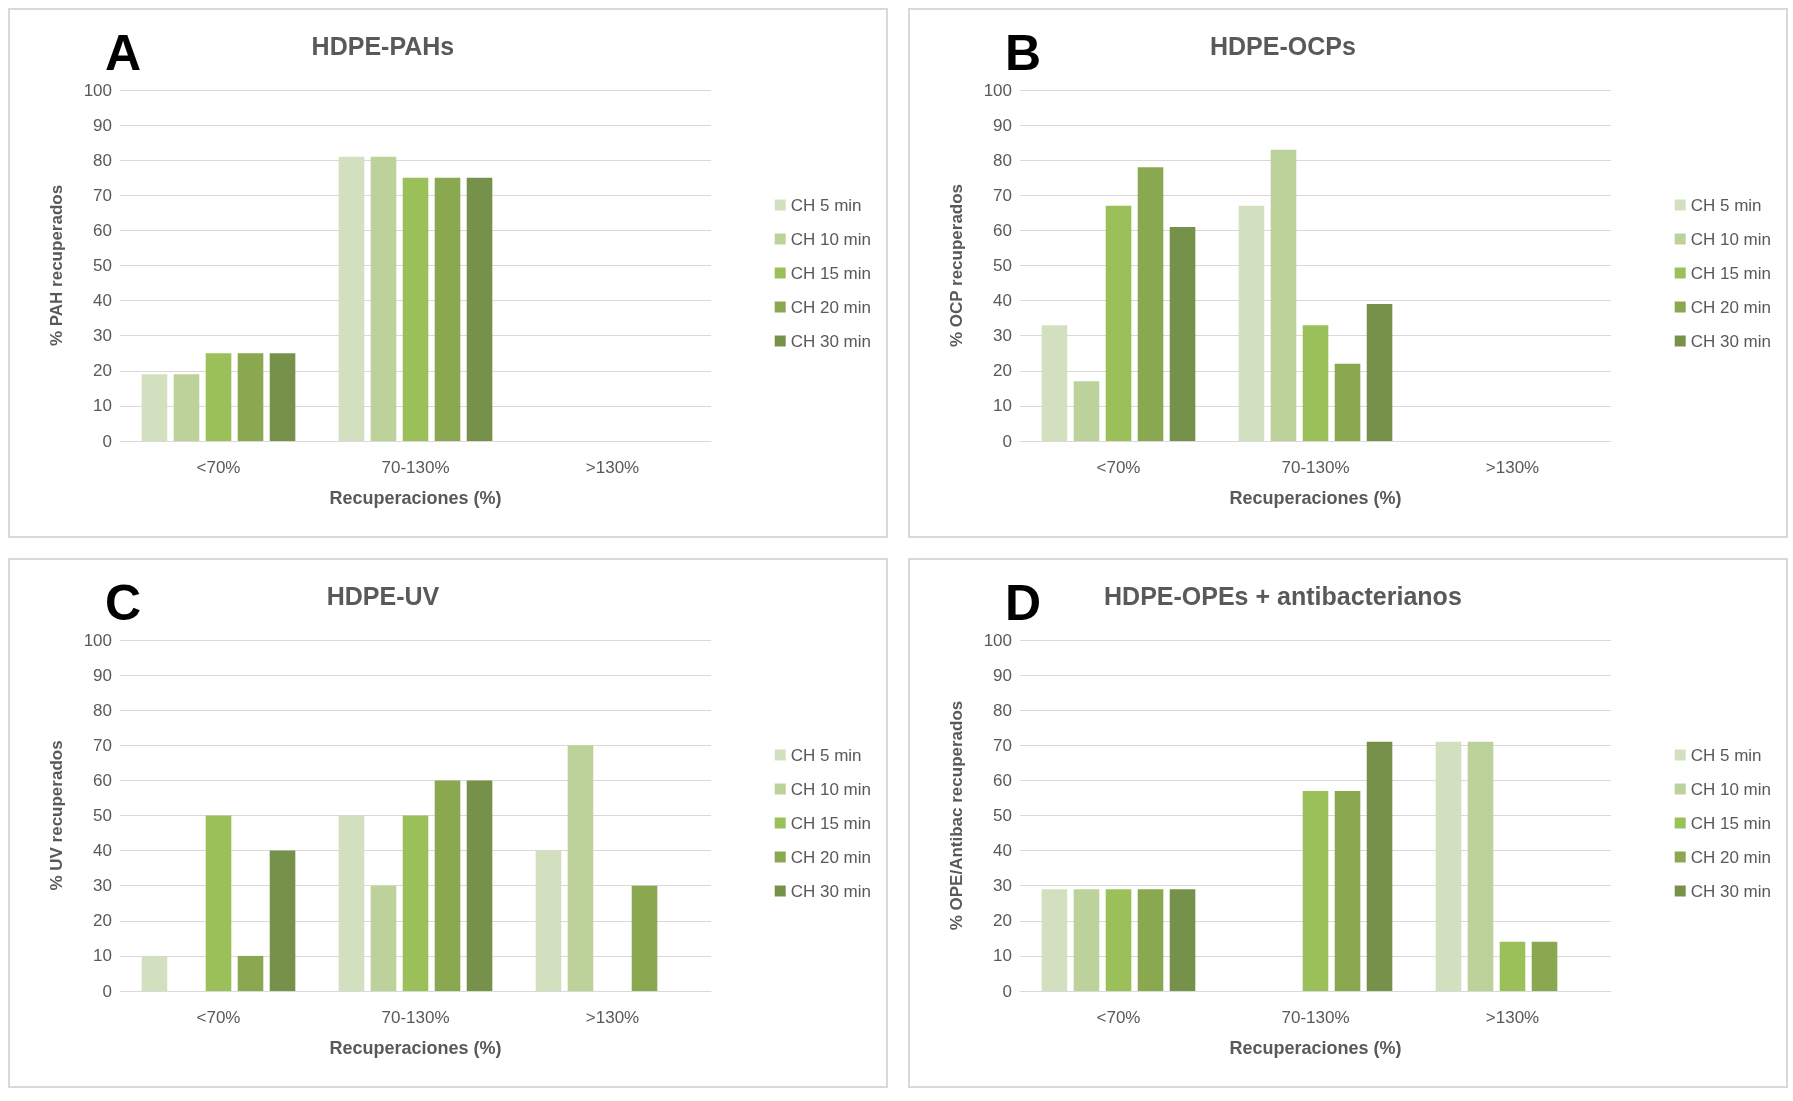 The width and height of the screenshot is (1793, 1101). What do you see at coordinates (56, 265) in the screenshot?
I see `y-axis-title: % PAH recuperados` at bounding box center [56, 265].